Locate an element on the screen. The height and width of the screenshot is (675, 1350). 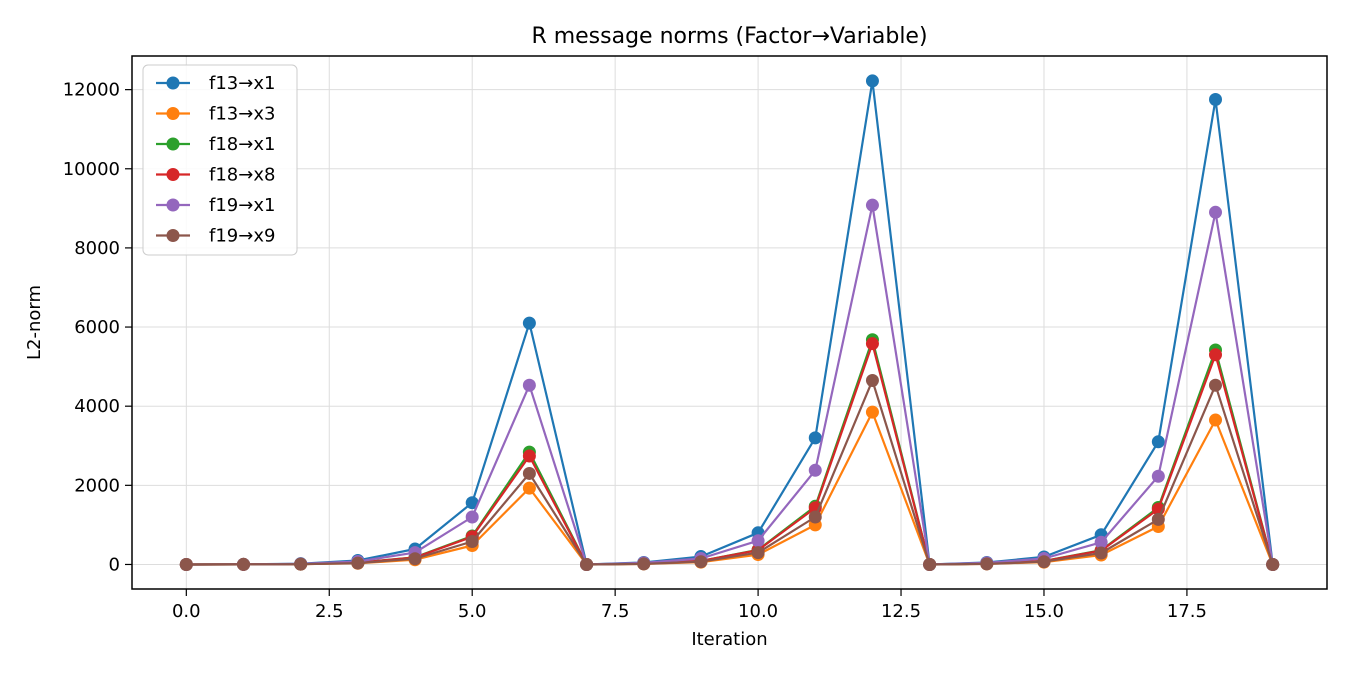
y-tick-label: 0 is located at coordinates (114, 564).